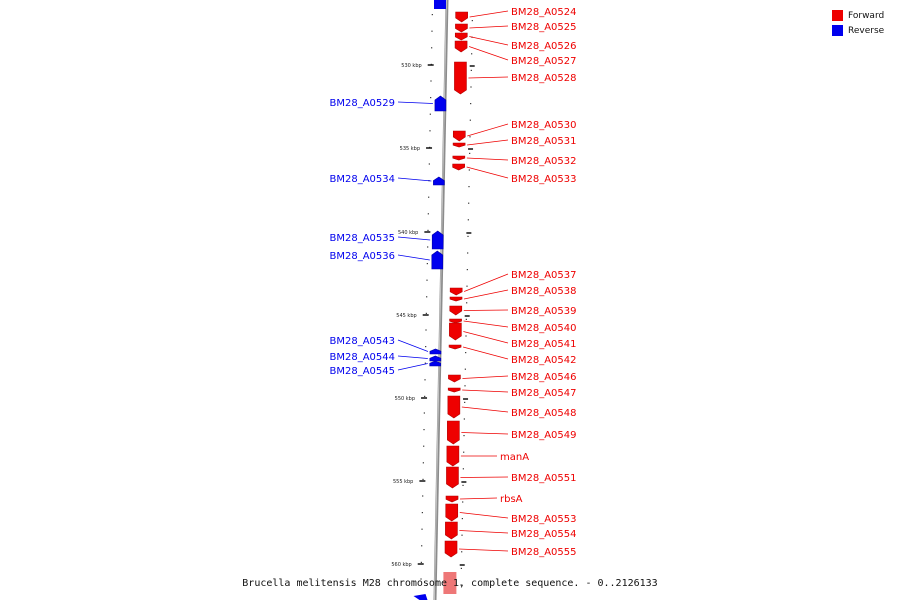  Describe the element at coordinates (440, 300) in the screenshot. I see `chromosome-backbone-highlight` at that location.